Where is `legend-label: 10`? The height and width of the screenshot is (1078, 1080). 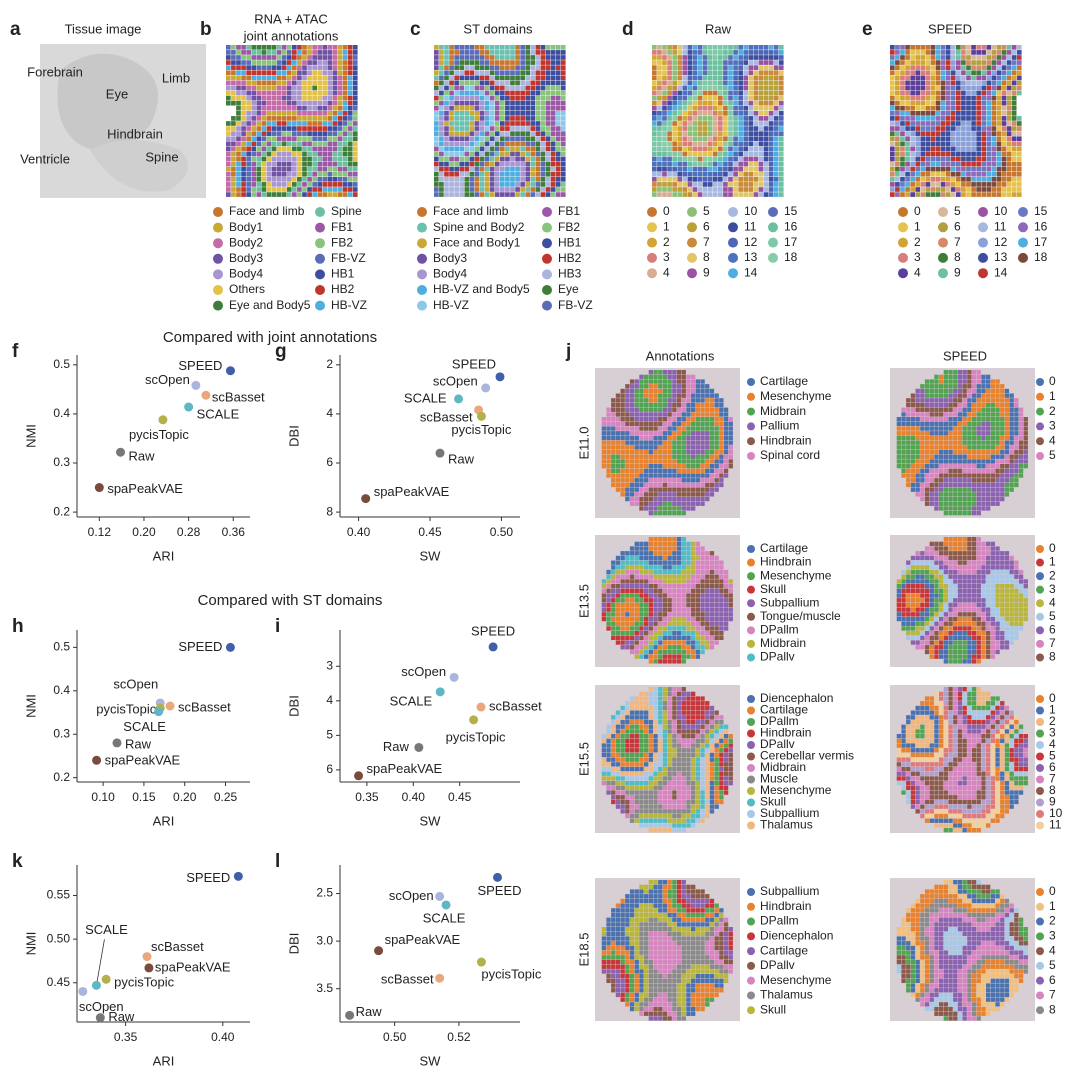
legend-label: 10 is located at coordinates (1001, 211).